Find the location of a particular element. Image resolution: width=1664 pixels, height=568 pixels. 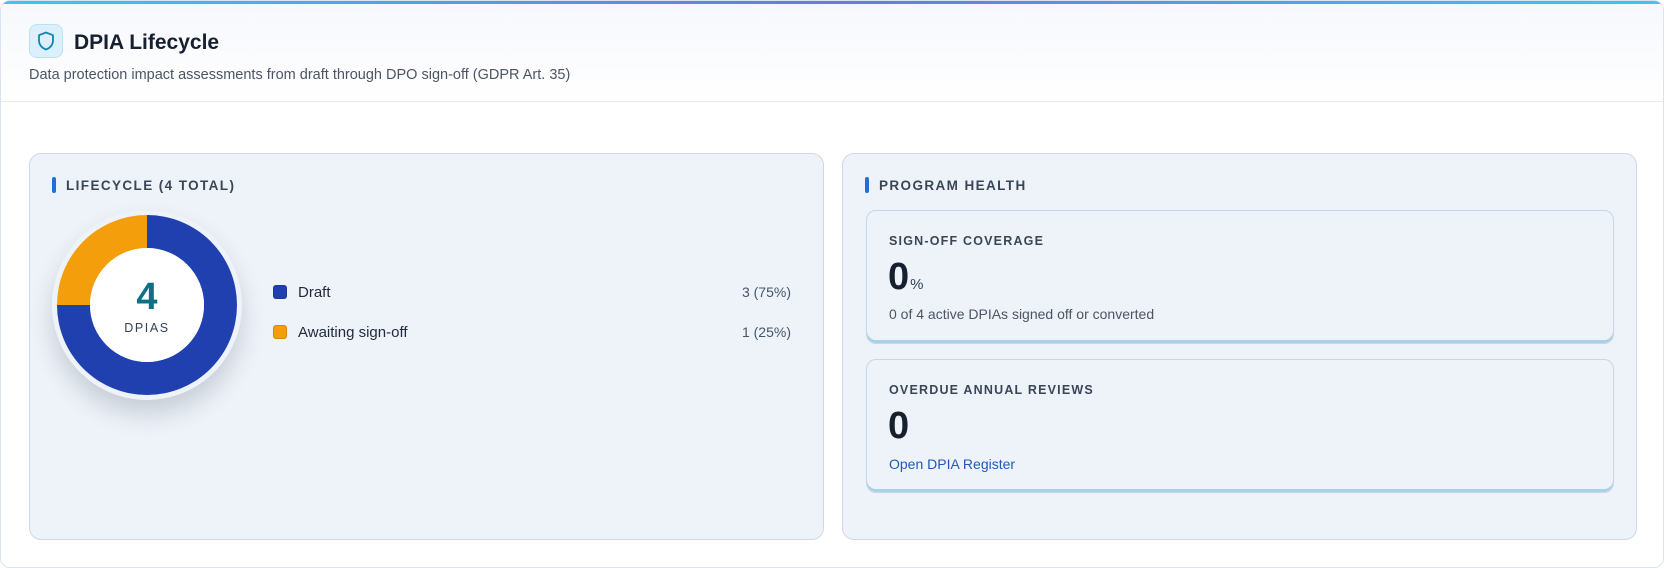

lifecycle-section-header: LIFECYCLE (4 TOTAL) is located at coordinates (143, 185).